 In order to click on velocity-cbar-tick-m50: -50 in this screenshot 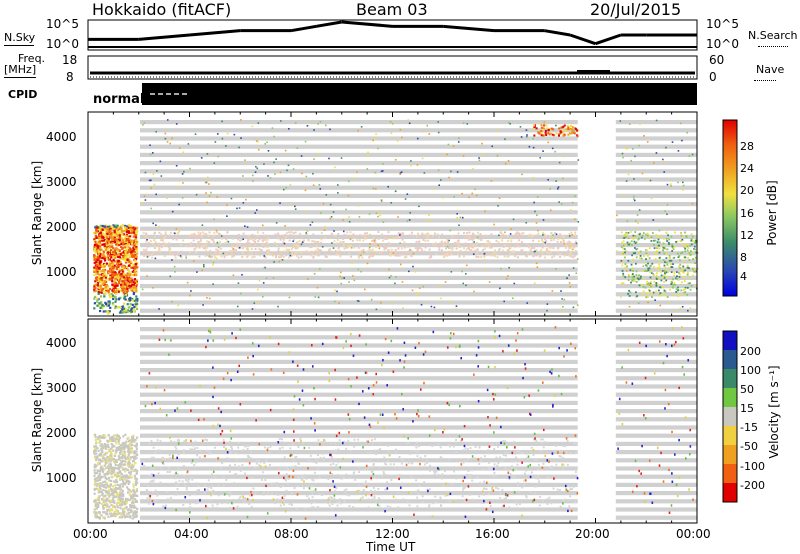, I will do `click(749, 446)`.